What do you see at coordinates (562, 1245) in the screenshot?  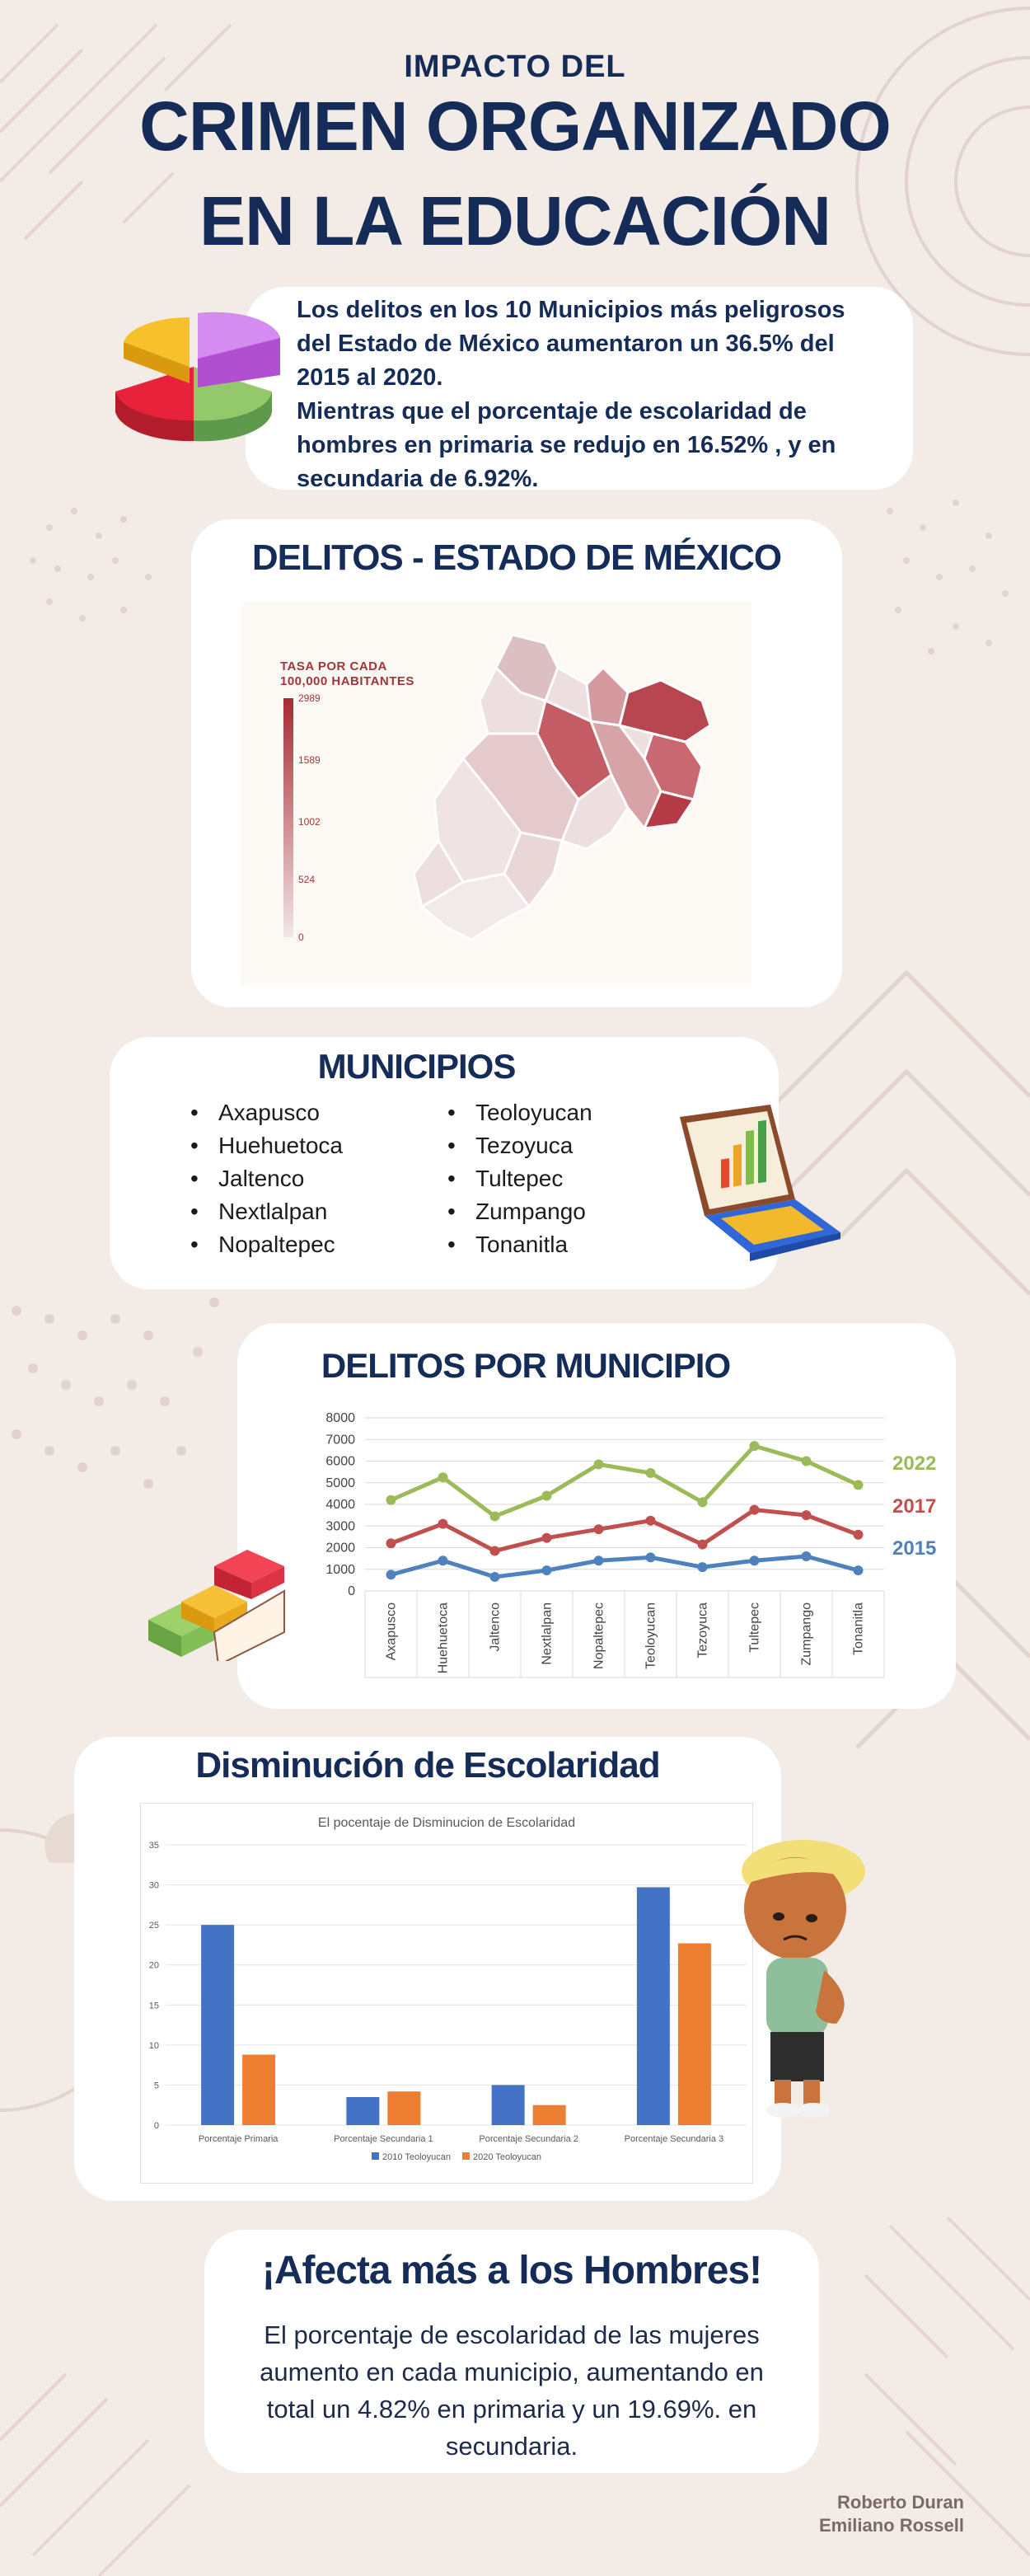 I see `list-item: Tonanitla` at bounding box center [562, 1245].